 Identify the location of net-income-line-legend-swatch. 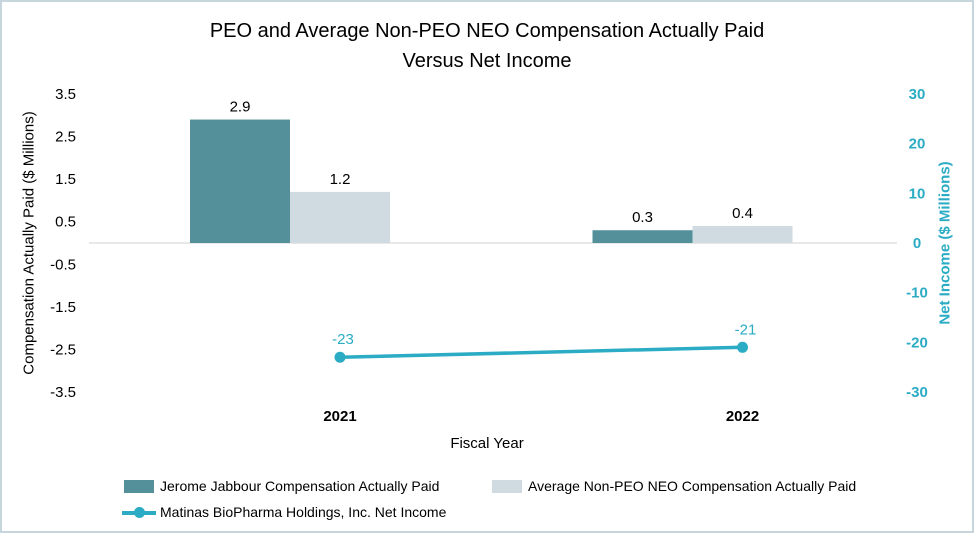
(139, 512).